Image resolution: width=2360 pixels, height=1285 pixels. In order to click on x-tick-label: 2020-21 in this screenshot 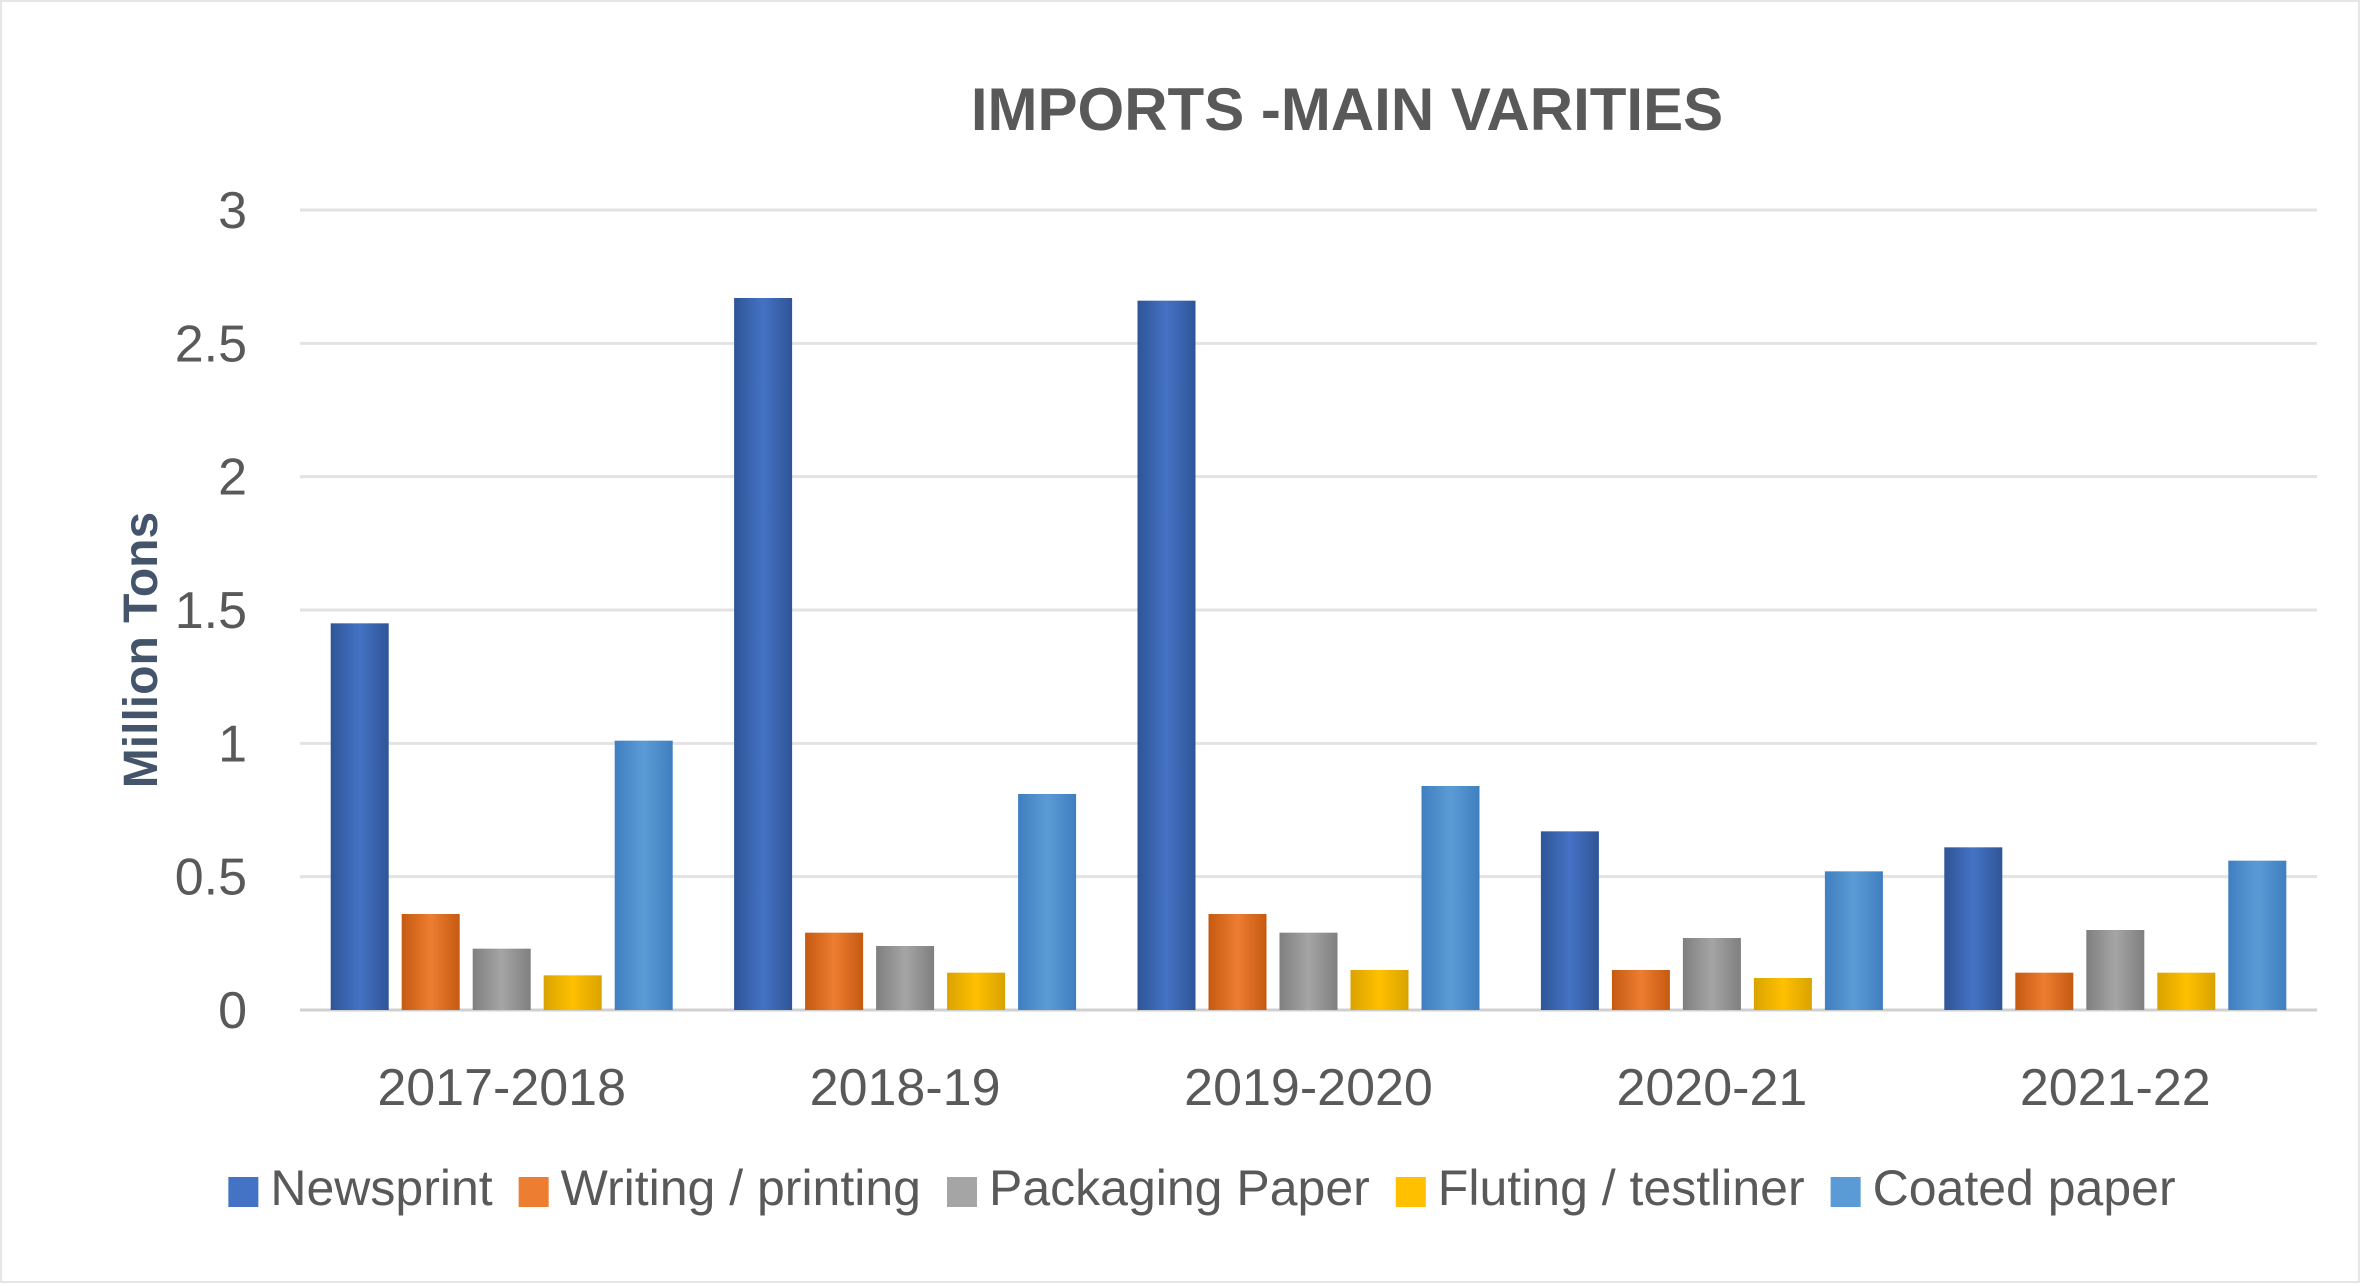, I will do `click(1711, 1088)`.